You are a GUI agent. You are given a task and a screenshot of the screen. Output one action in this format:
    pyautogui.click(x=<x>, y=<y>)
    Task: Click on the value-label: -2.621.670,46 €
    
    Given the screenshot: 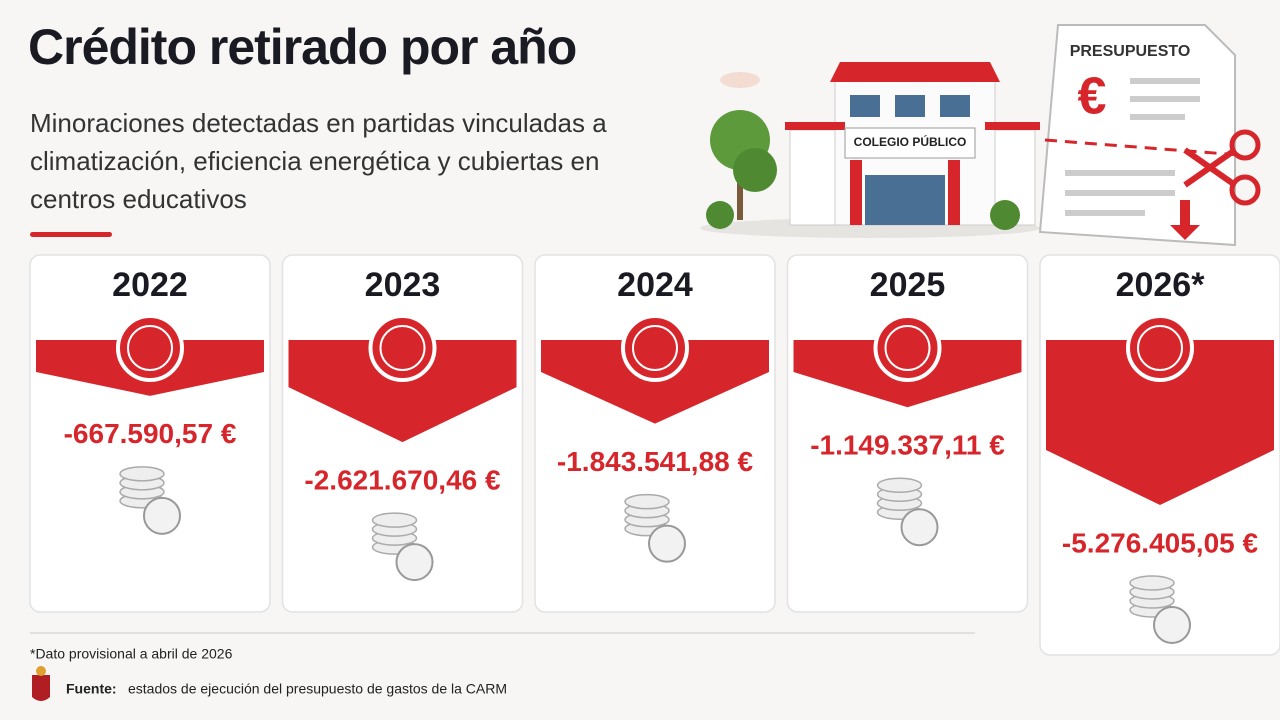 What is the action you would take?
    pyautogui.click(x=402, y=479)
    